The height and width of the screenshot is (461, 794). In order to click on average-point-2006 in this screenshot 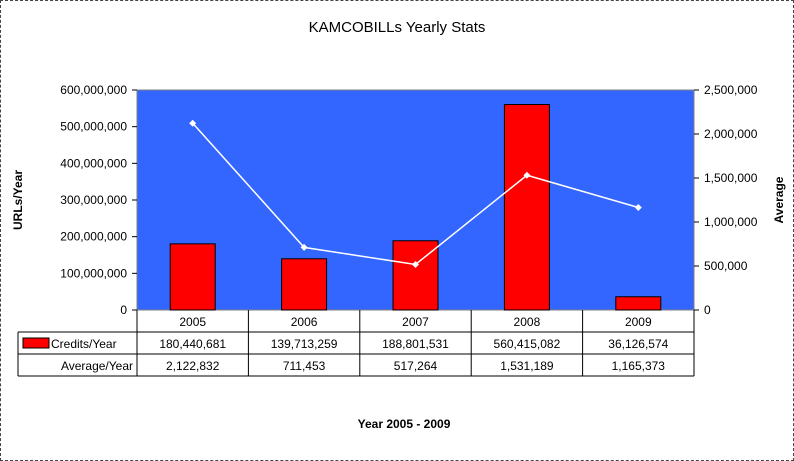, I will do `click(304, 247)`.